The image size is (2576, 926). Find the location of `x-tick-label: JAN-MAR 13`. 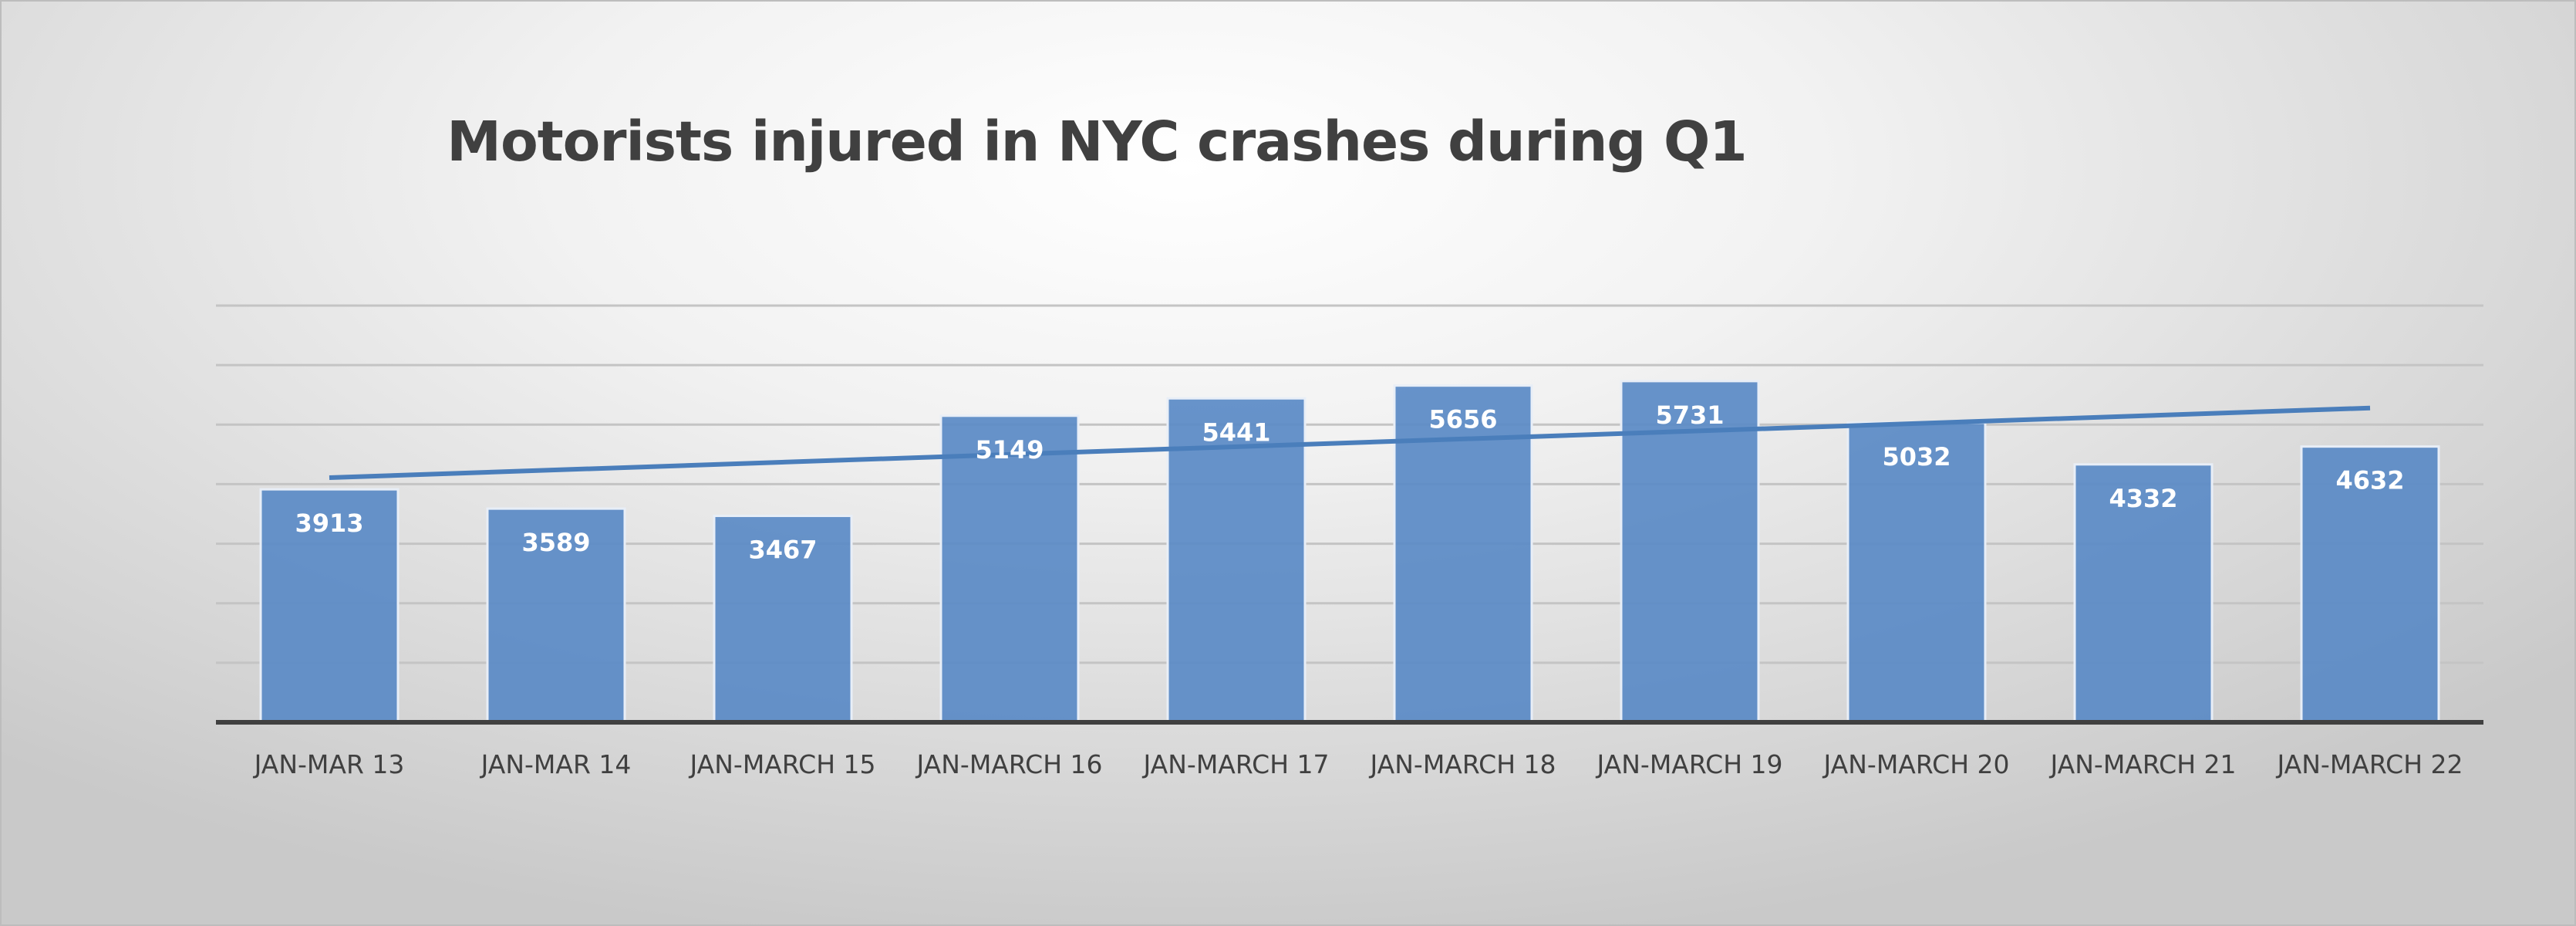

x-tick-label: JAN-MAR 13 is located at coordinates (329, 764).